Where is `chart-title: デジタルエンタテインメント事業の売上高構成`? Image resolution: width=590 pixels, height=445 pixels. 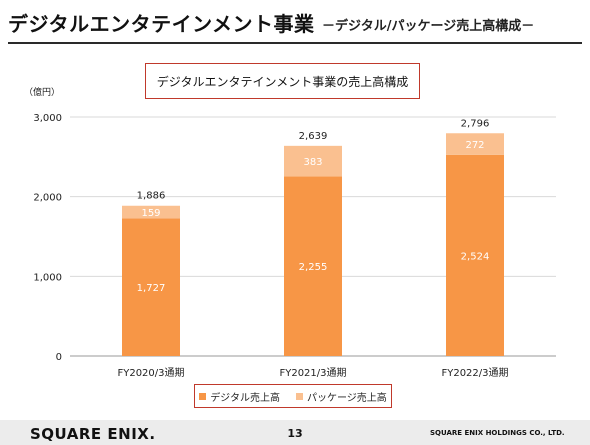
chart-title: デジタルエンタテインメント事業の売上高構成 is located at coordinates (282, 81).